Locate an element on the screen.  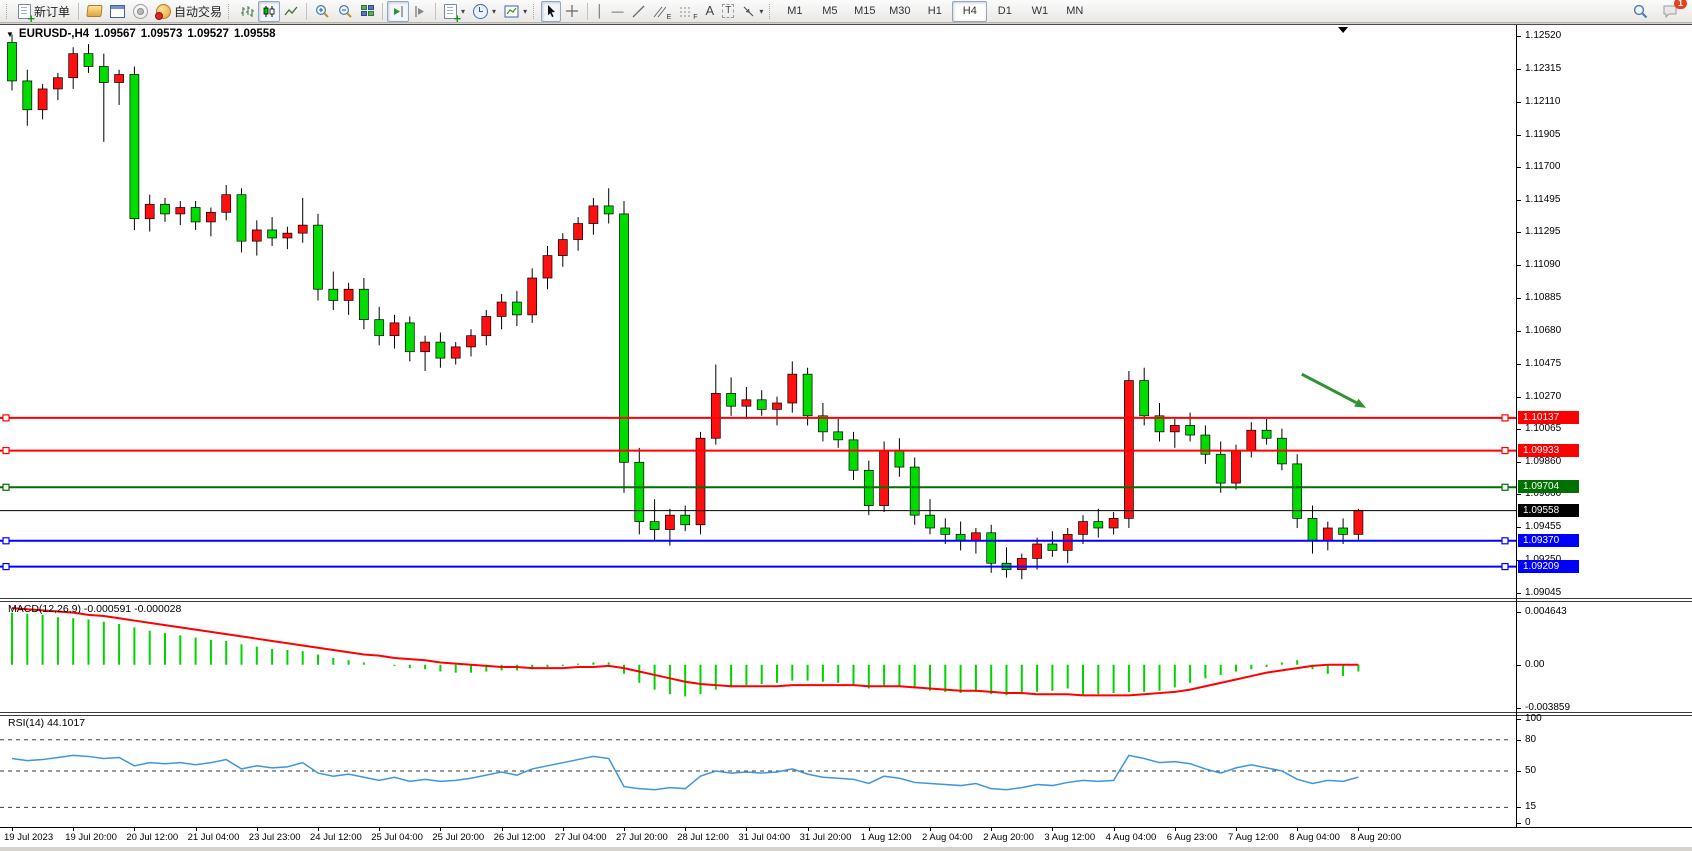
channel-tool-button: E is located at coordinates (662, 11).